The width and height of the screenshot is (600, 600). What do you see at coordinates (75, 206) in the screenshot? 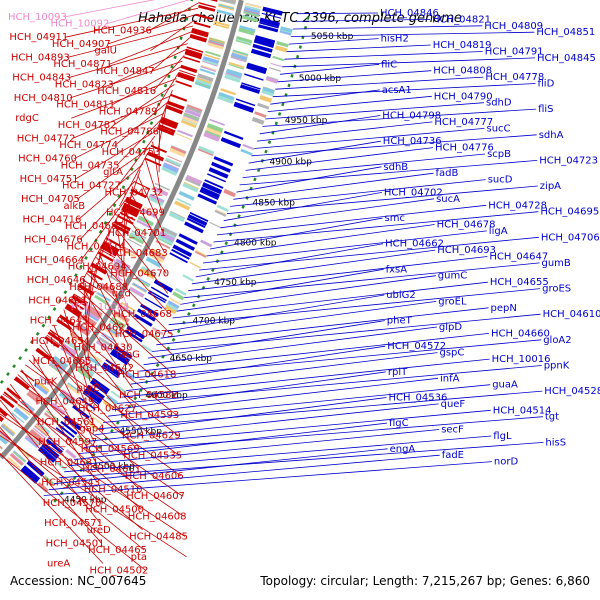
I see `gene-label: alkB` at bounding box center [75, 206].